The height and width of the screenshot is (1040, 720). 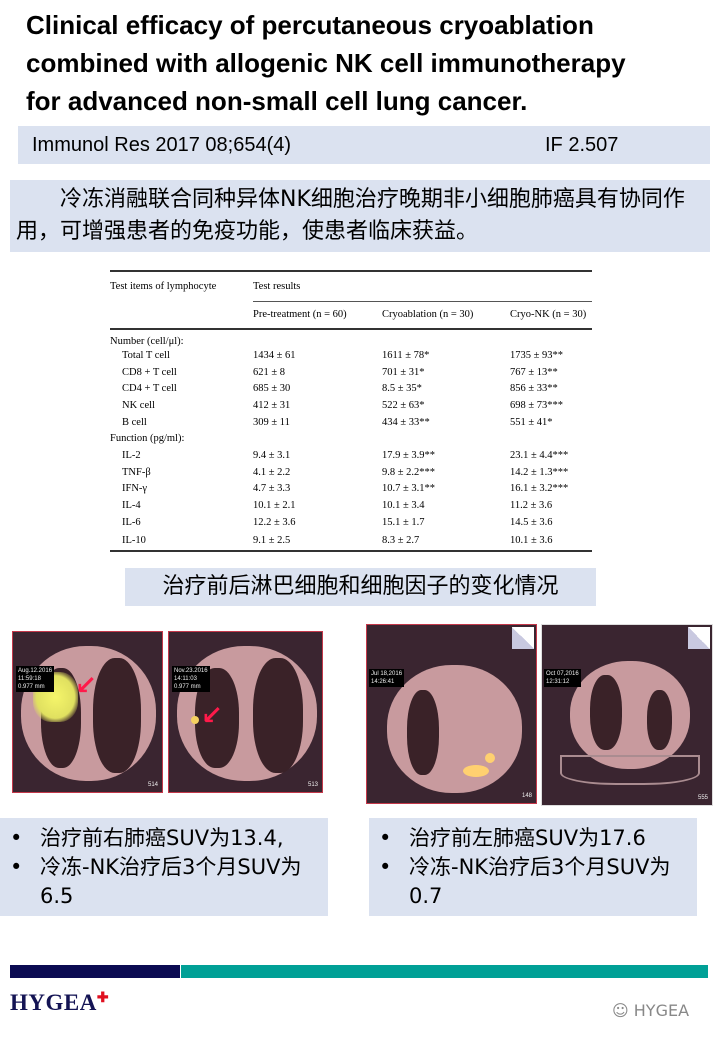 I want to click on bullet-item: 治疗前左肺癌SUV为17.6, so click(x=533, y=838).